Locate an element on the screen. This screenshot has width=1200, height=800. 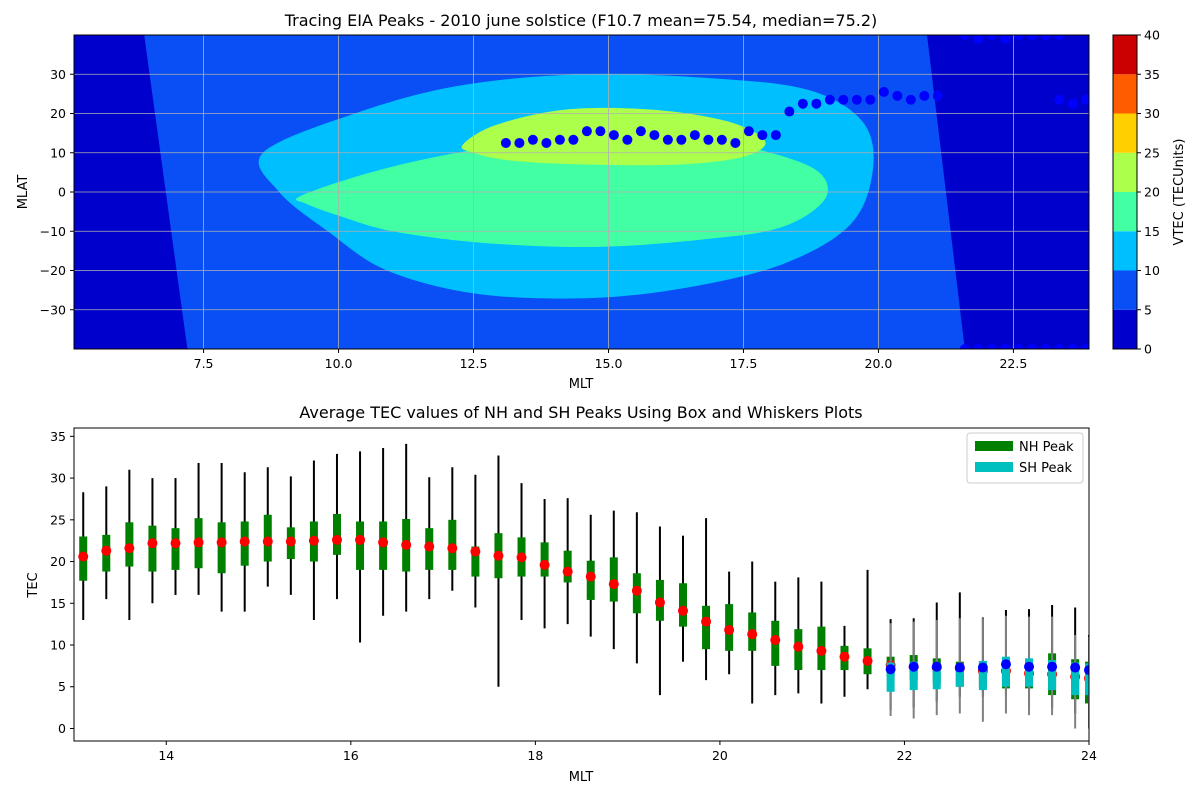
legend-swatch-sh is located at coordinates (994, 467).